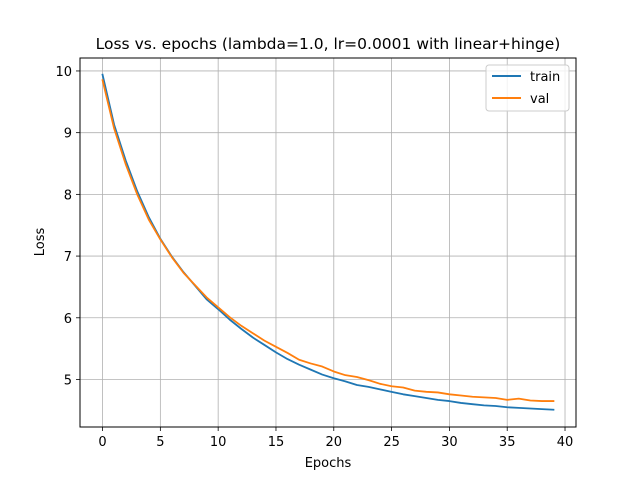 The height and width of the screenshot is (485, 640). What do you see at coordinates (102, 442) in the screenshot?
I see `x-tick-label: 0` at bounding box center [102, 442].